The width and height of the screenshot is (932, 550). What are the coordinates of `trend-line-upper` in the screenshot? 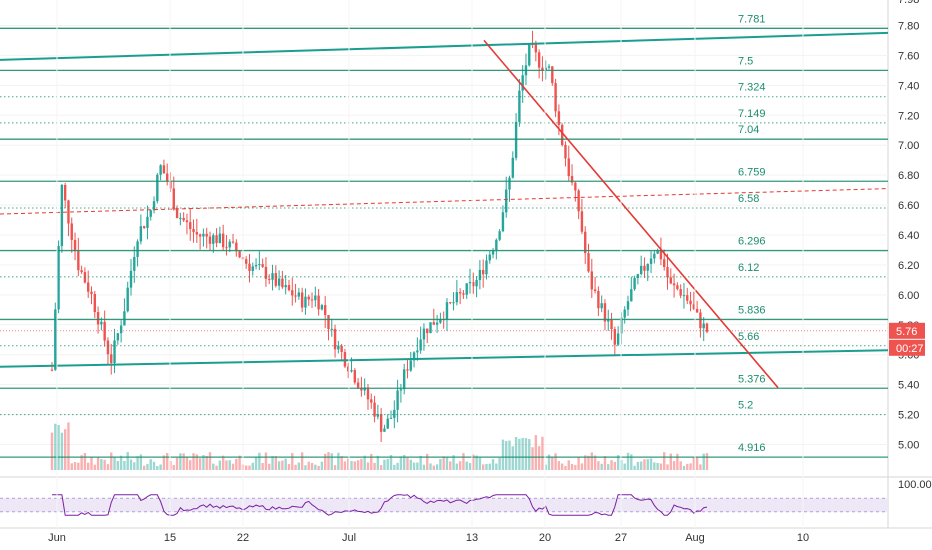 It's located at (444, 46).